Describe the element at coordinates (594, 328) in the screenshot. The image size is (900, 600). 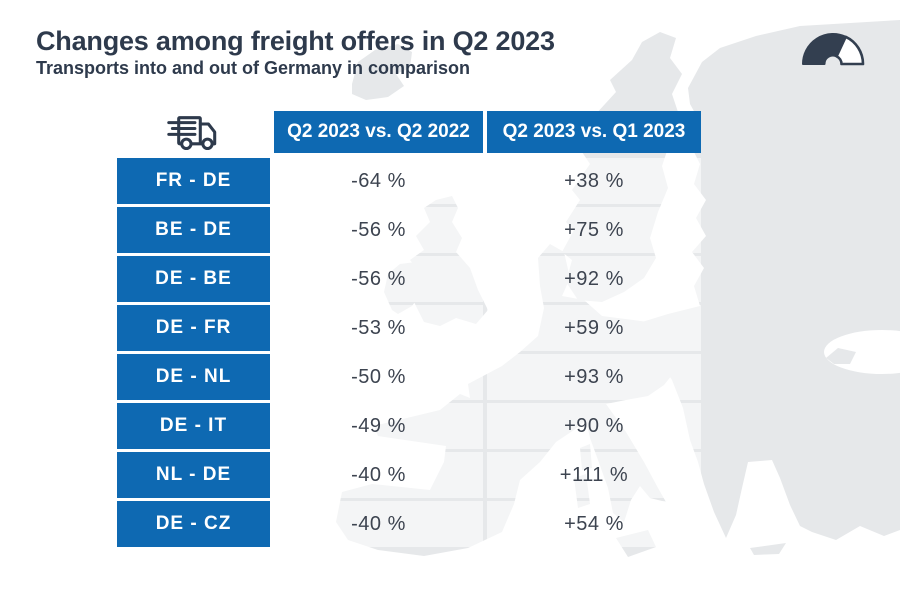
I see `qoq-value-cell: +59 %` at that location.